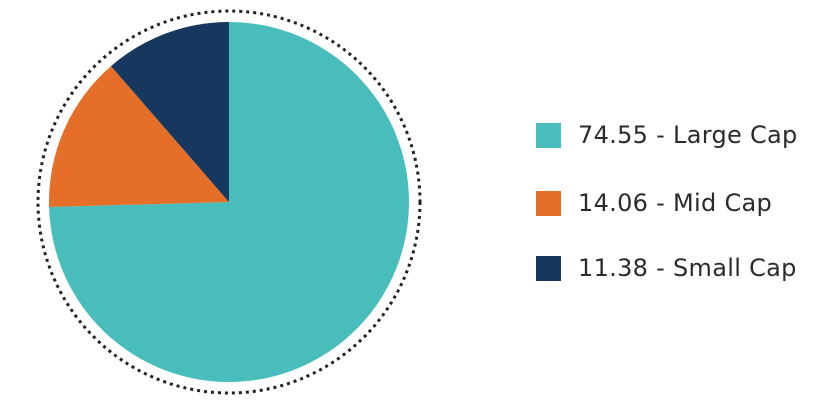 The image size is (825, 406). I want to click on legend-item-small-cap: 11.38 - Small Cap, so click(666, 268).